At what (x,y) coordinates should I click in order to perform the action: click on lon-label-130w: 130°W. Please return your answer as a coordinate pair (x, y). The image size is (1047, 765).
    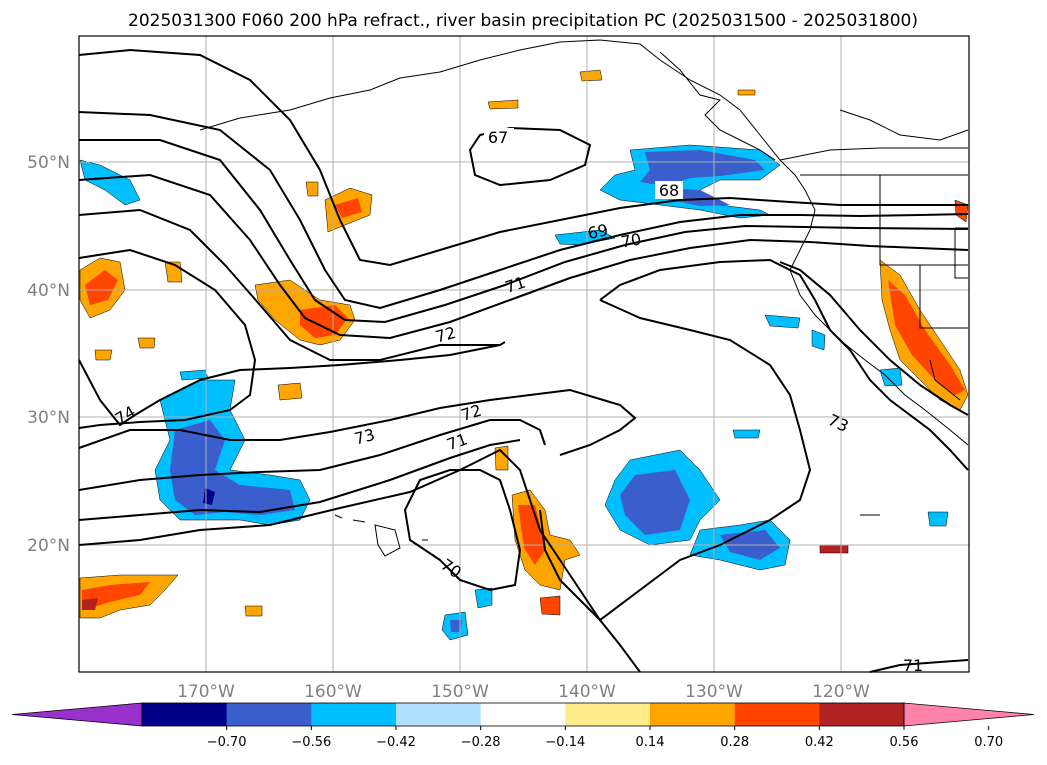
    Looking at the image, I should click on (714, 692).